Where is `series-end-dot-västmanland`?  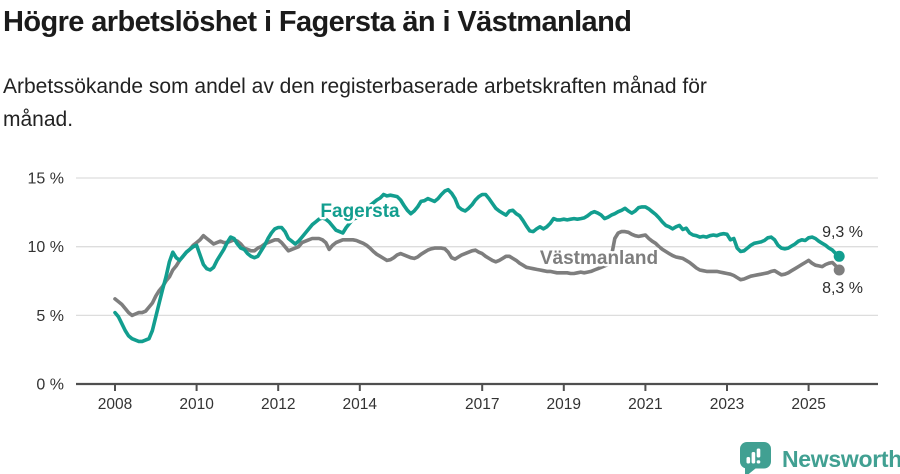
series-end-dot-västmanland is located at coordinates (839, 270).